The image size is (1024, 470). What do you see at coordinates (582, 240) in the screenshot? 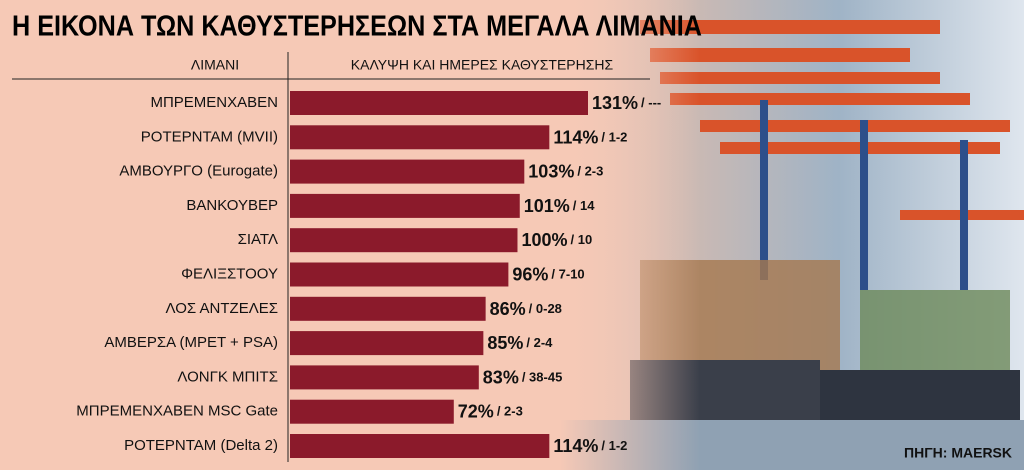
I see `delay-label: / 10` at bounding box center [582, 240].